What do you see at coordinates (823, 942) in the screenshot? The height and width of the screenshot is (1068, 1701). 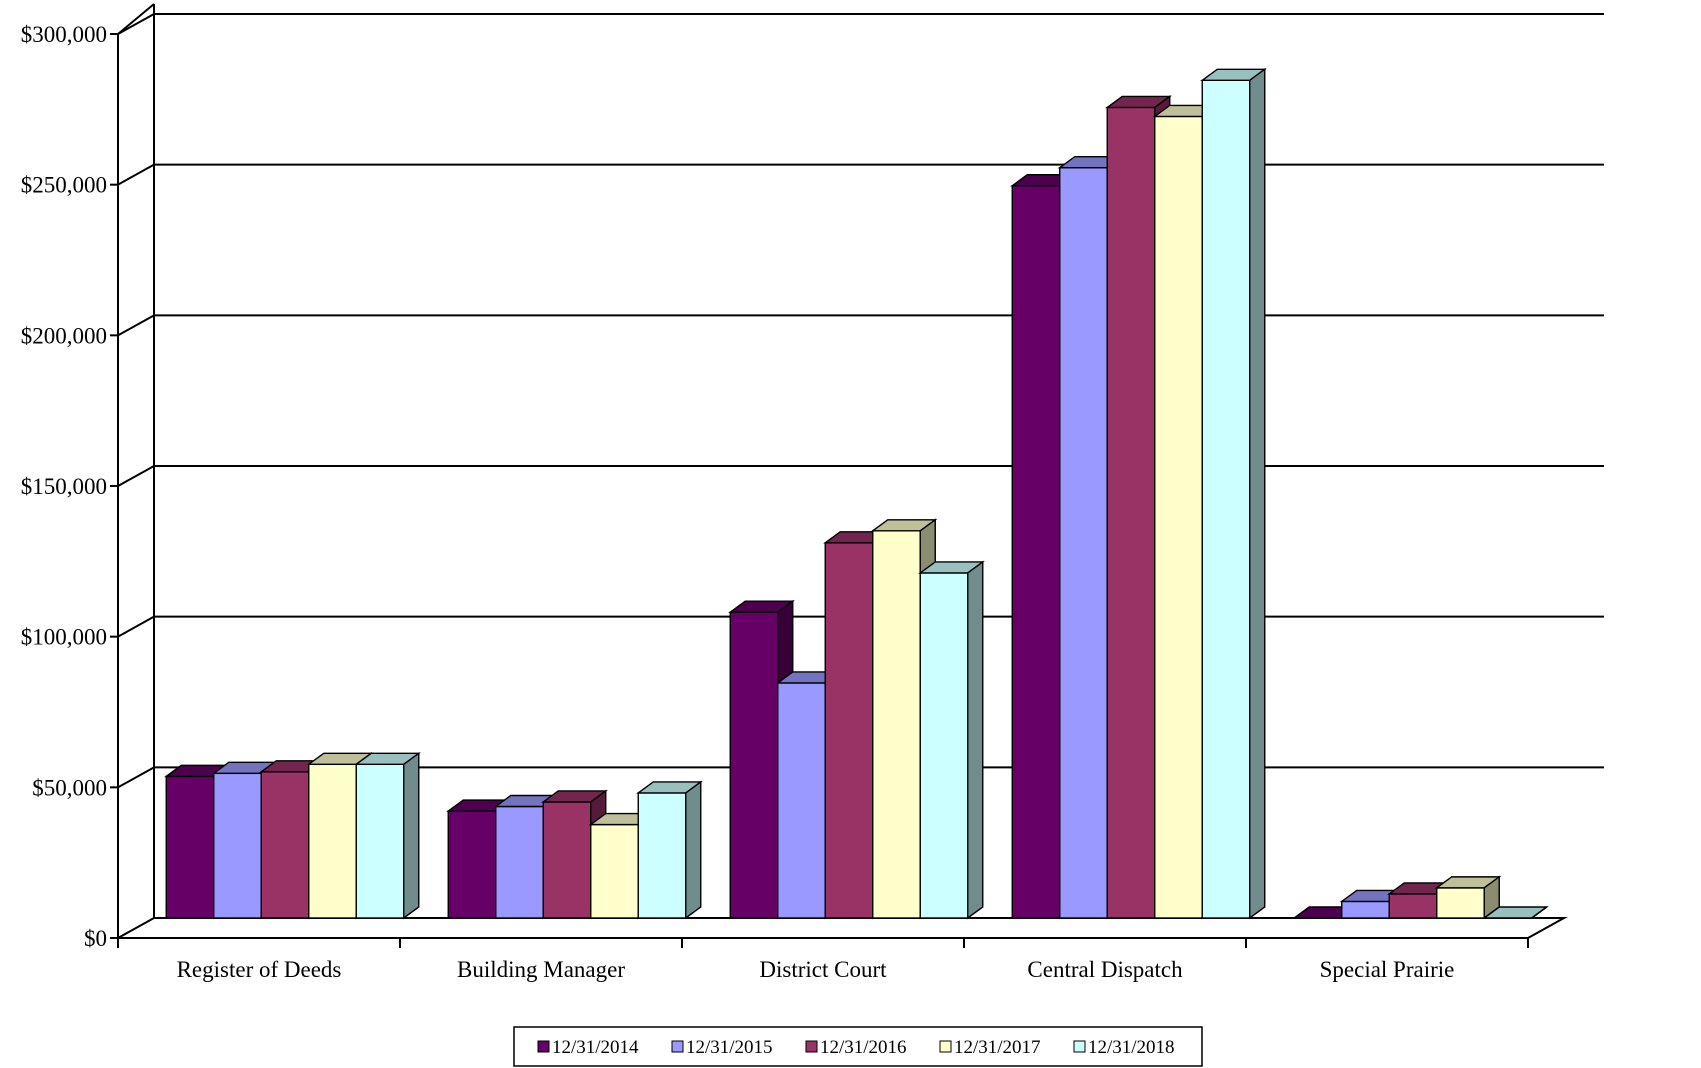 I see `x-axis` at bounding box center [823, 942].